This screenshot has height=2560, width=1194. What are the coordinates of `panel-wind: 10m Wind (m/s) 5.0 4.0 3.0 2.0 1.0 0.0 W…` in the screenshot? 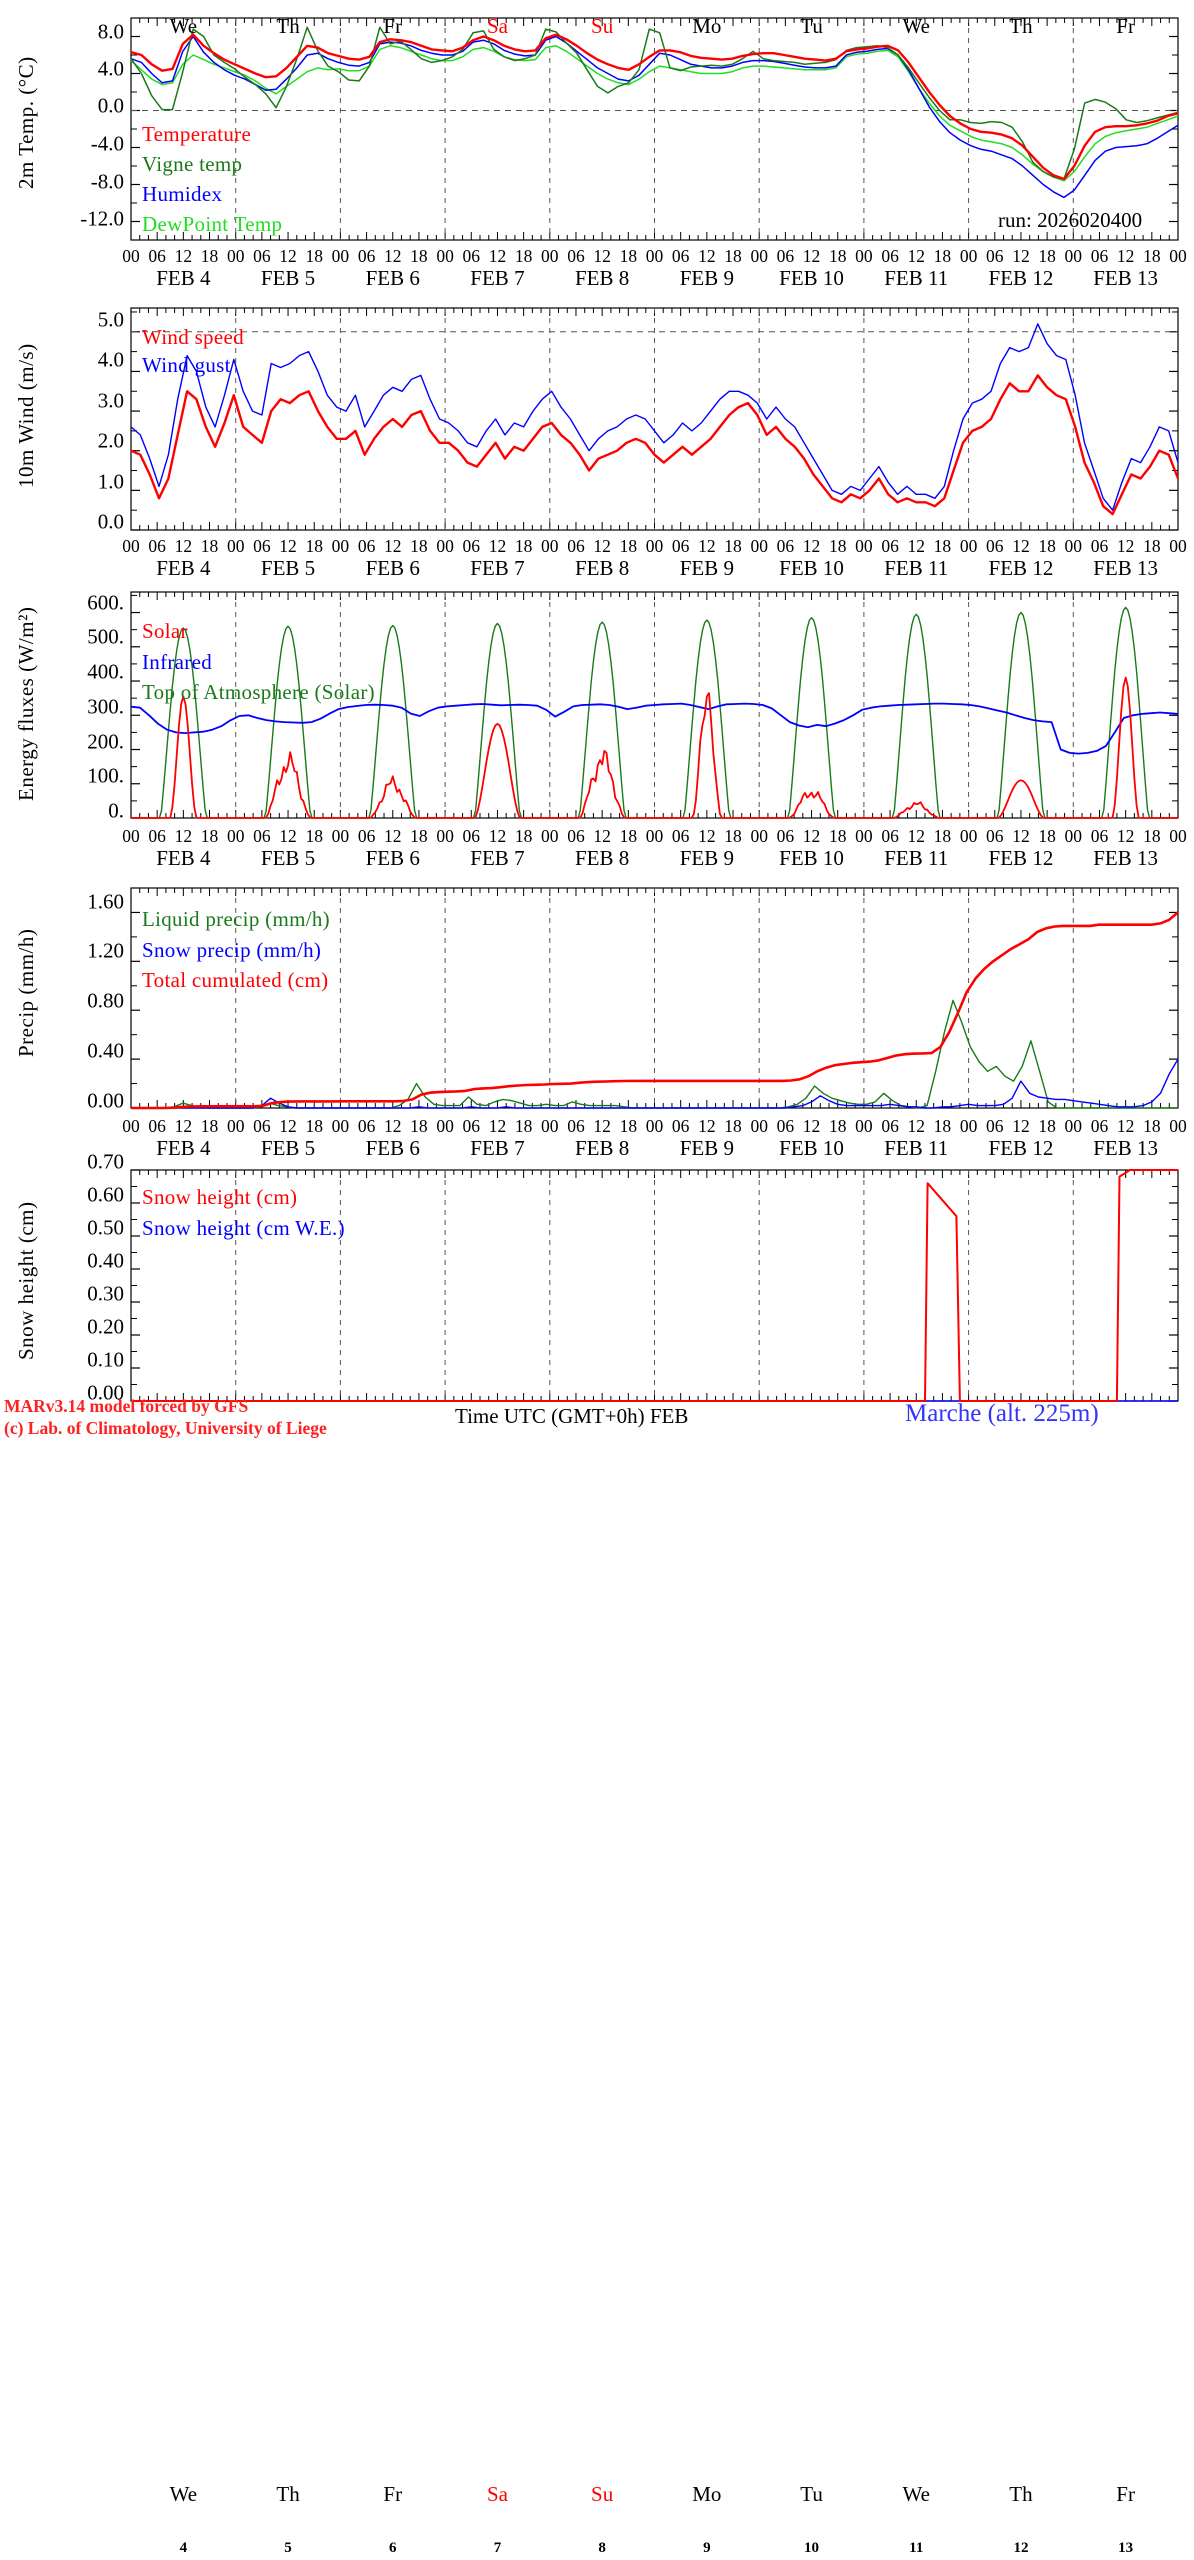 It's located at (597, 435).